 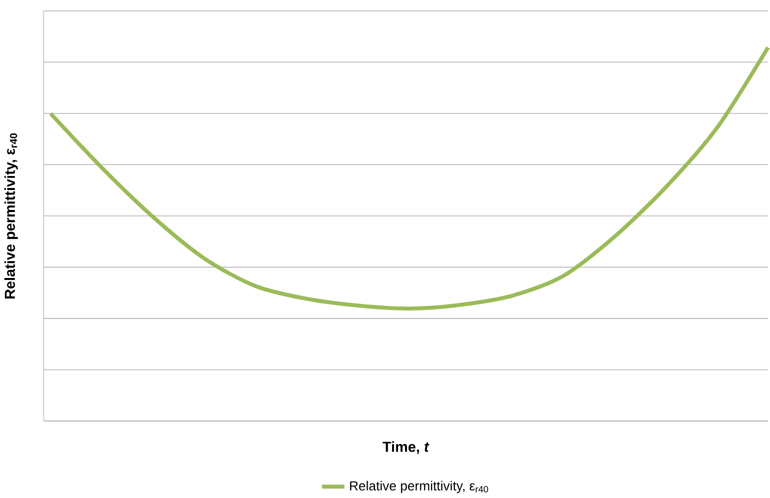 I want to click on x-axis-title: Time, t, so click(x=406, y=447).